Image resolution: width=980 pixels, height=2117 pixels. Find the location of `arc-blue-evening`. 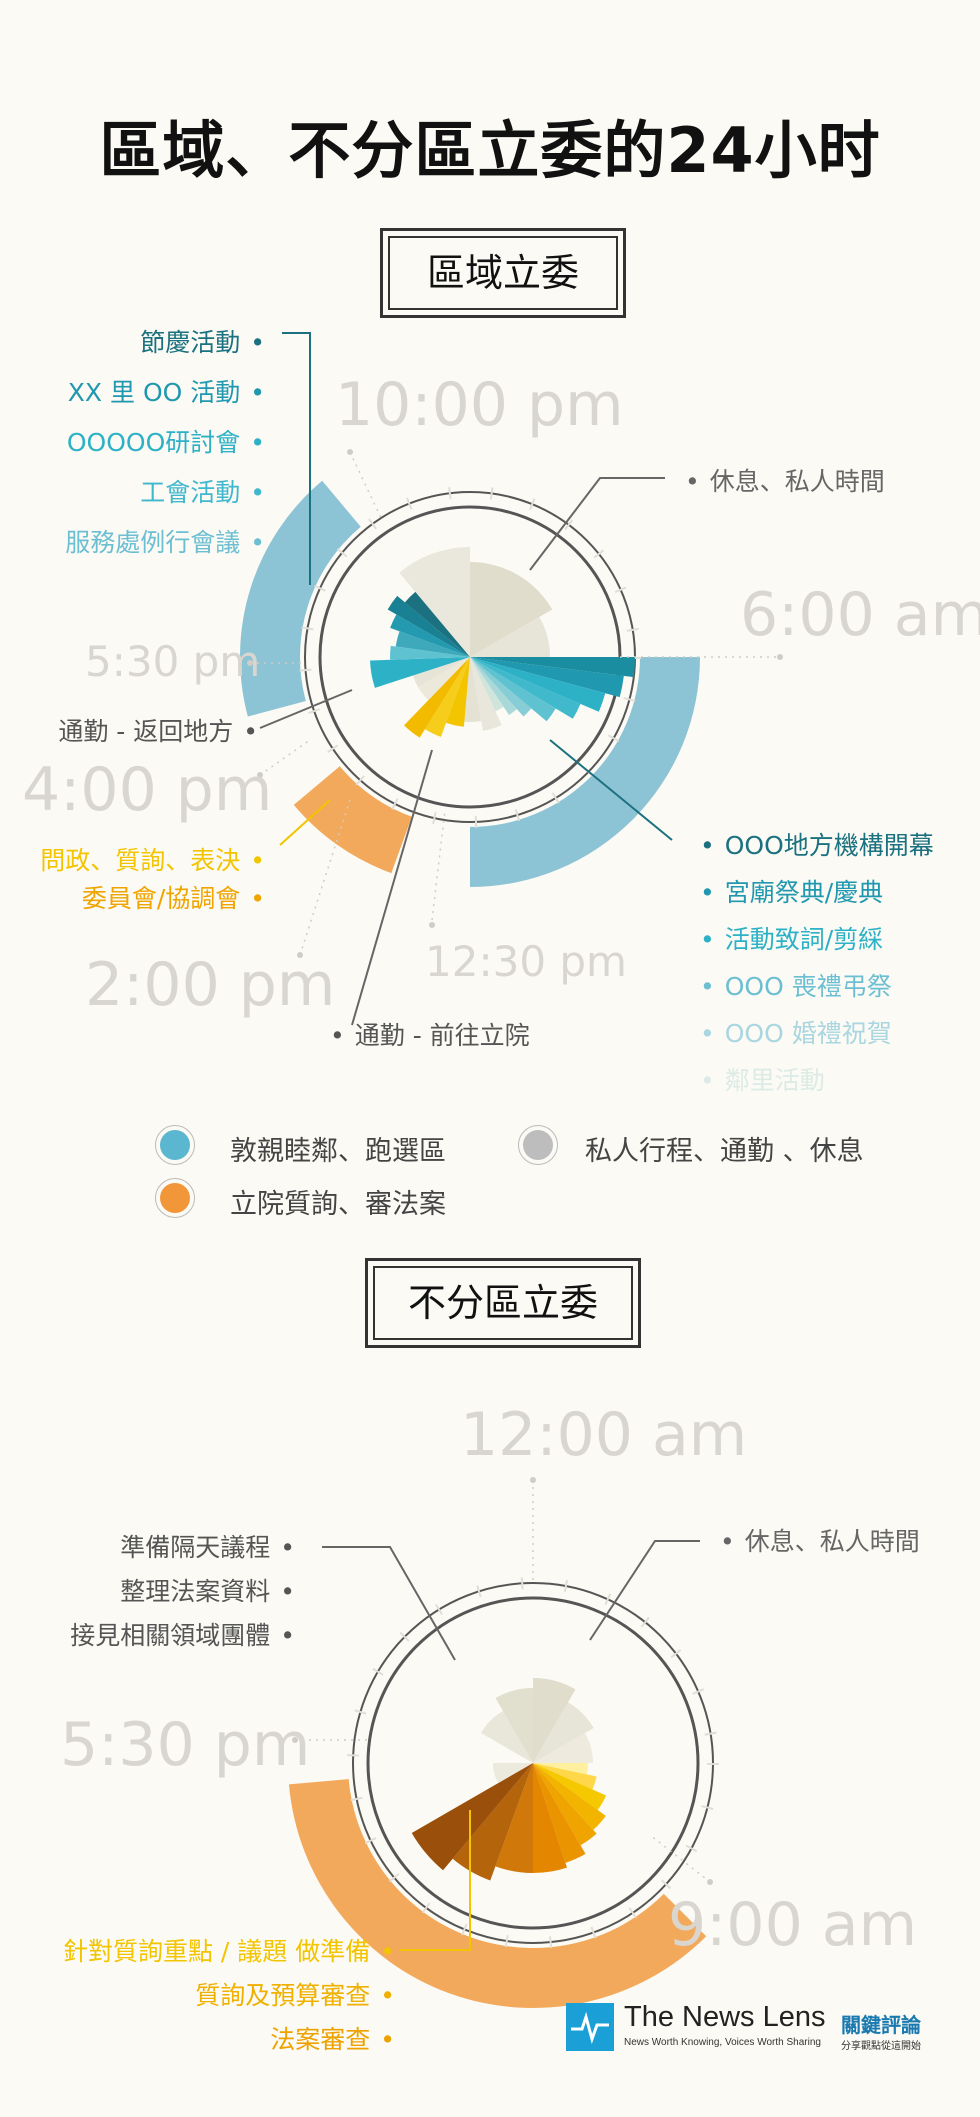

arc-blue-evening is located at coordinates (300, 598).